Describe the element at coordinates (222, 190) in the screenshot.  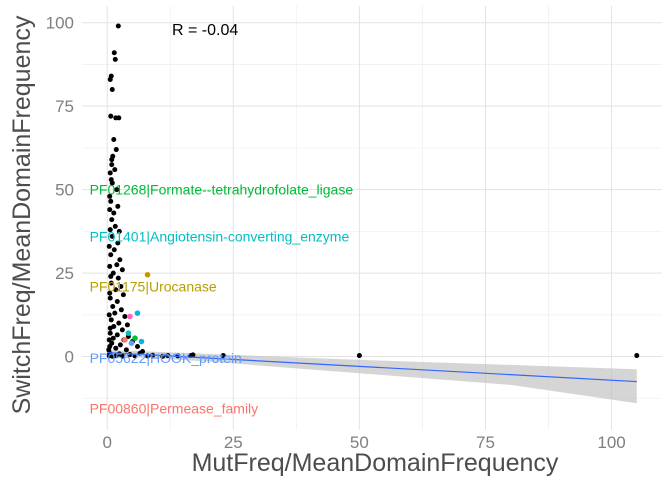
I see `annotation-label: PF01268|Formate--tetrahydrofolate_ligase` at that location.